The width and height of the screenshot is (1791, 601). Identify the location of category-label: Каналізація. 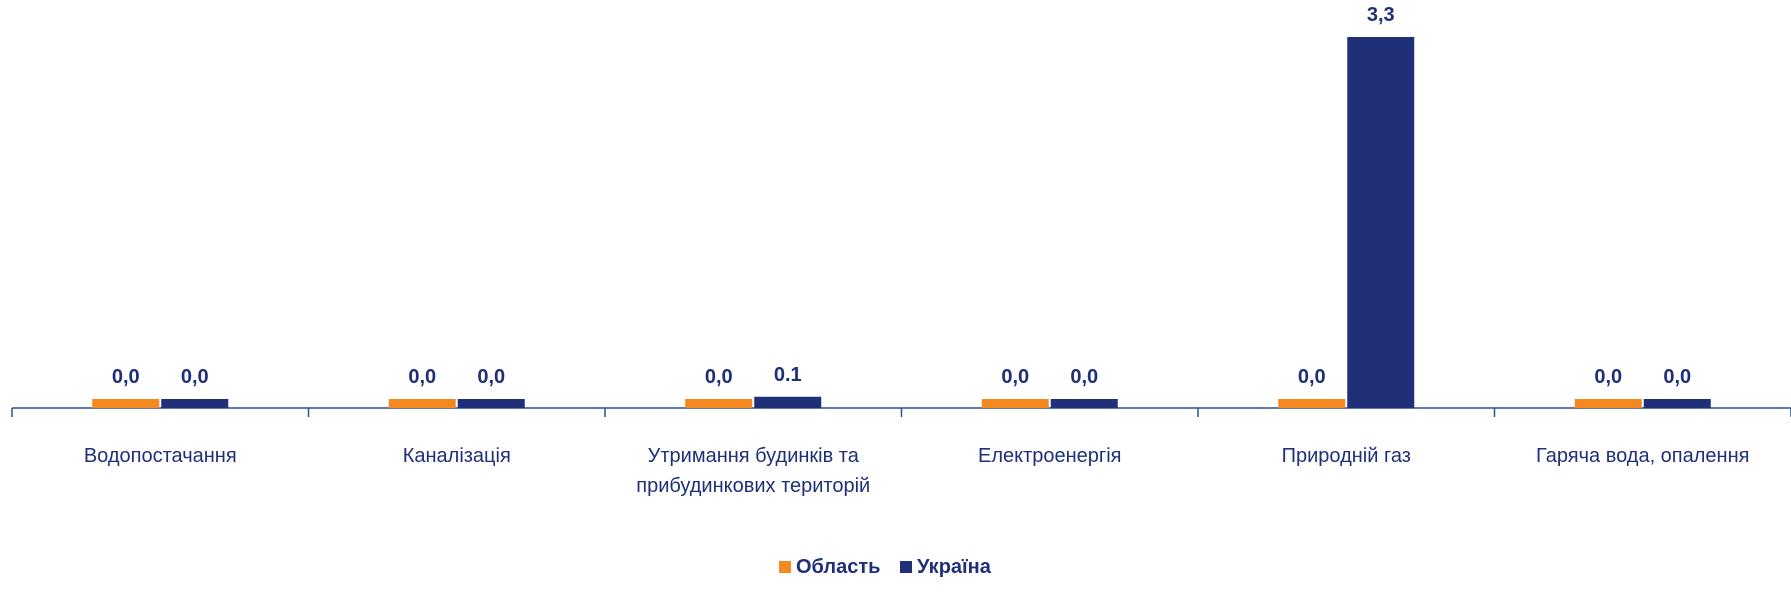
(457, 456).